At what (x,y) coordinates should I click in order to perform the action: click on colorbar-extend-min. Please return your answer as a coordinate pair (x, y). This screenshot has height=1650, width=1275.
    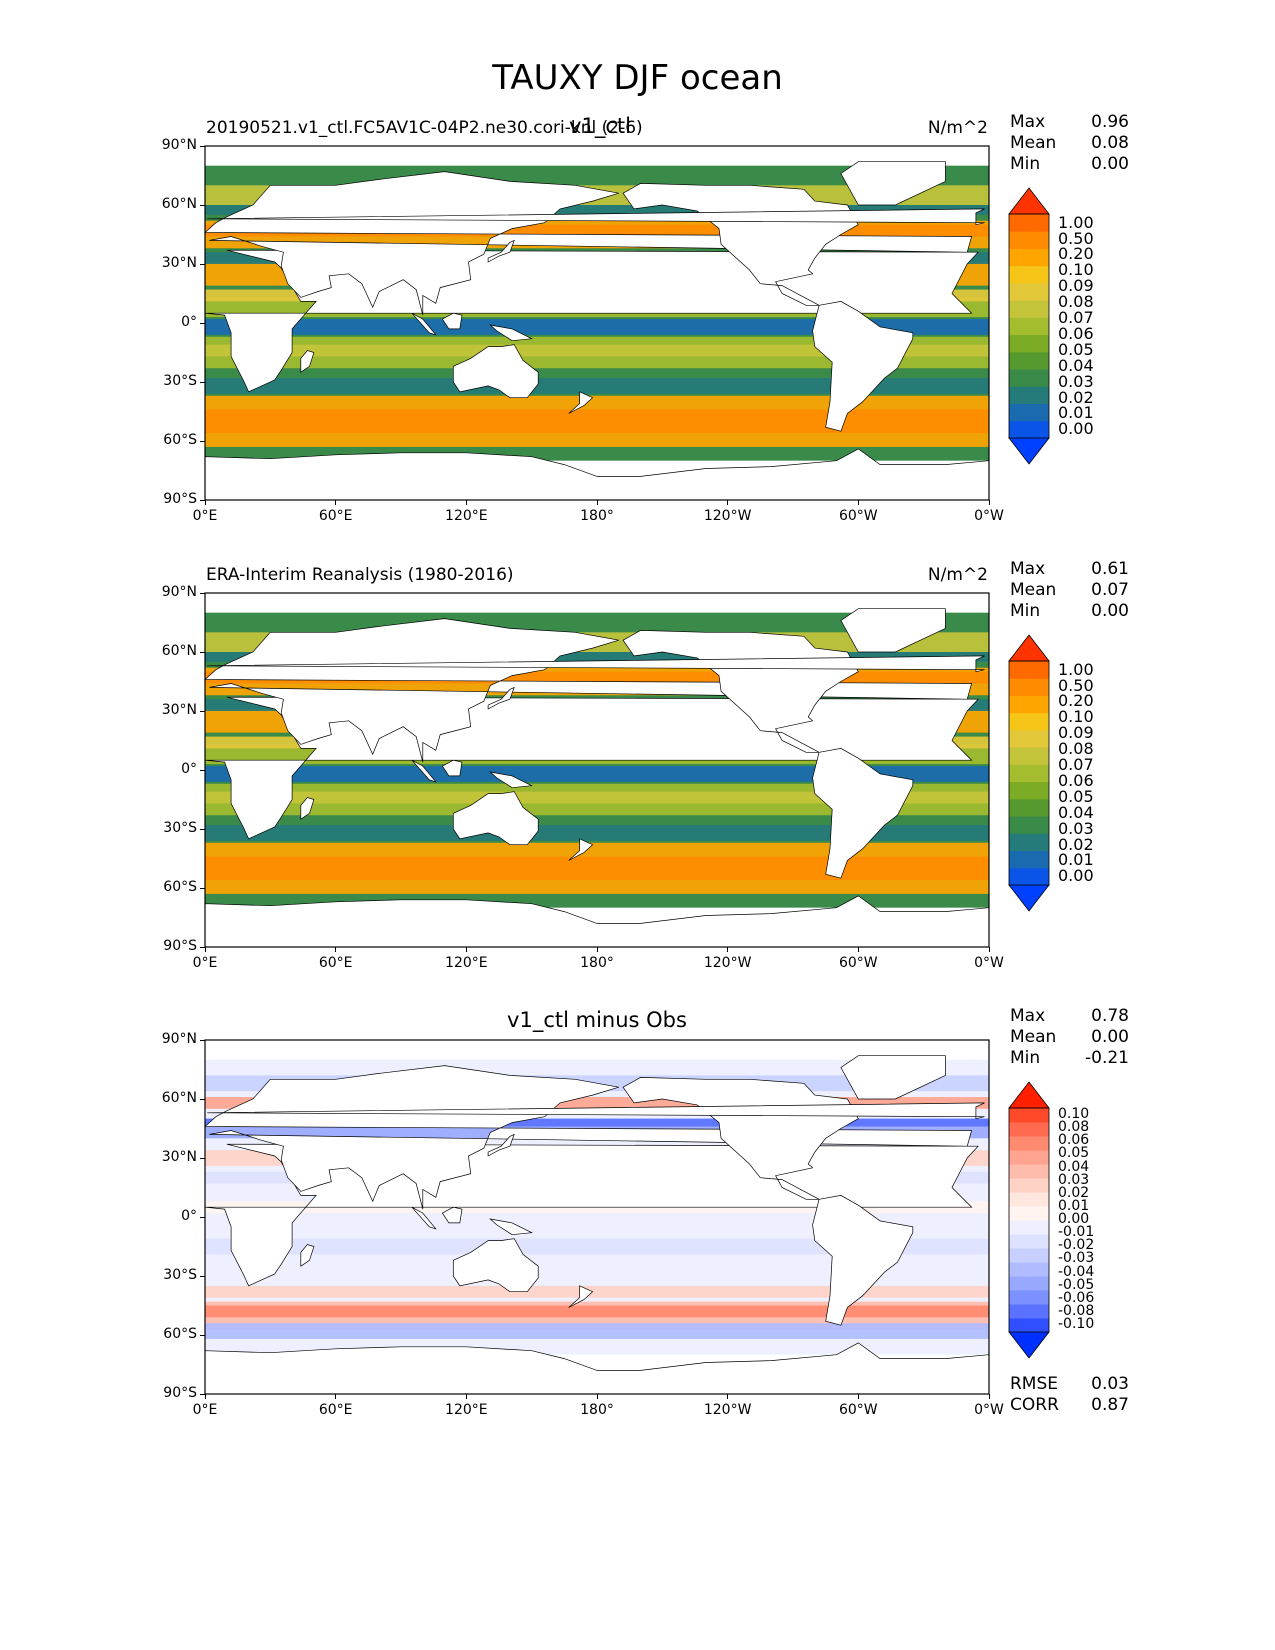
    Looking at the image, I should click on (1029, 451).